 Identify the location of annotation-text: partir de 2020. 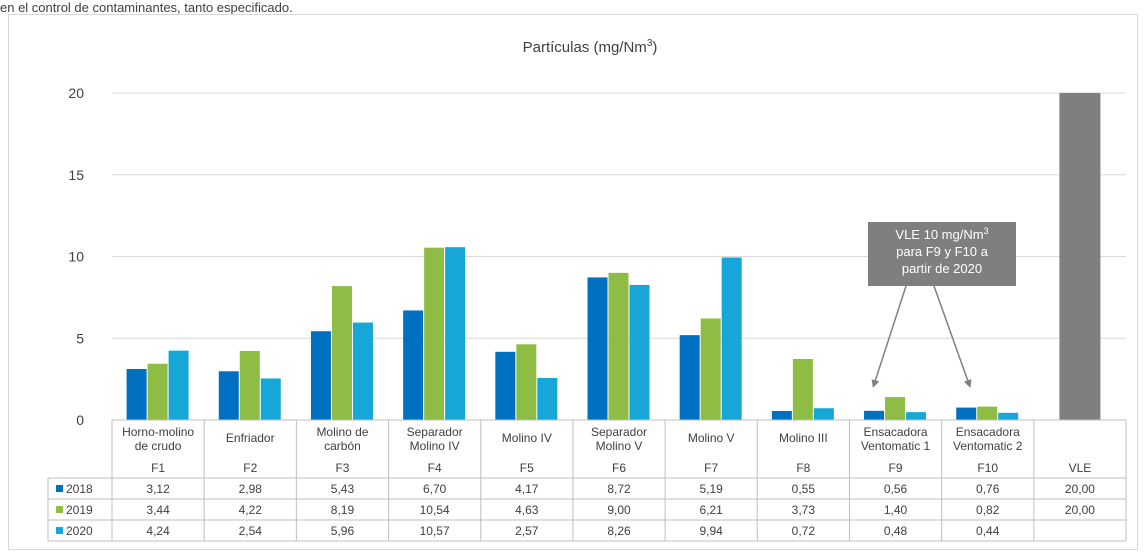
(942, 268).